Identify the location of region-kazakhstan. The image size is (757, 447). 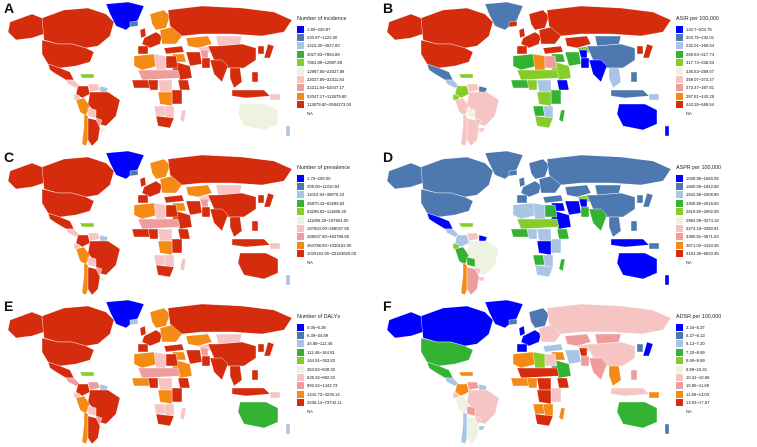
(578, 191).